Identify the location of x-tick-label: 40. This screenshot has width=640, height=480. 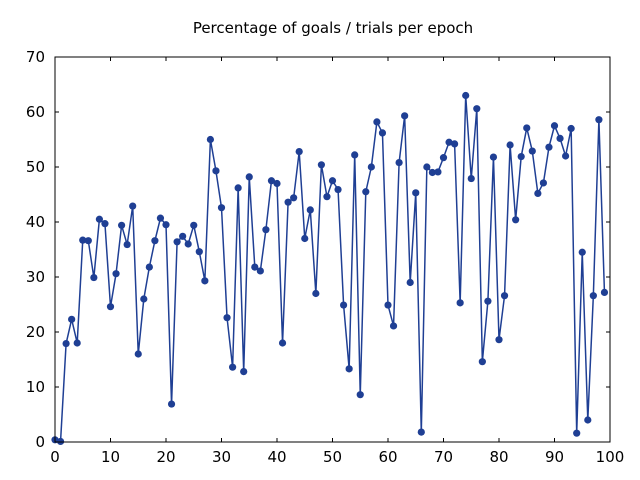
(276, 457).